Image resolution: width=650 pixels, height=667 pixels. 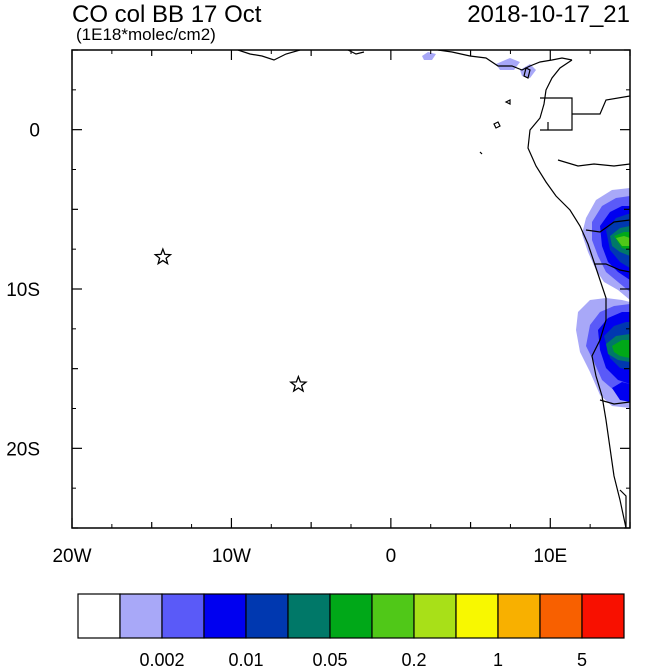 What do you see at coordinates (498, 658) in the screenshot?
I see `colorbar-label: 1` at bounding box center [498, 658].